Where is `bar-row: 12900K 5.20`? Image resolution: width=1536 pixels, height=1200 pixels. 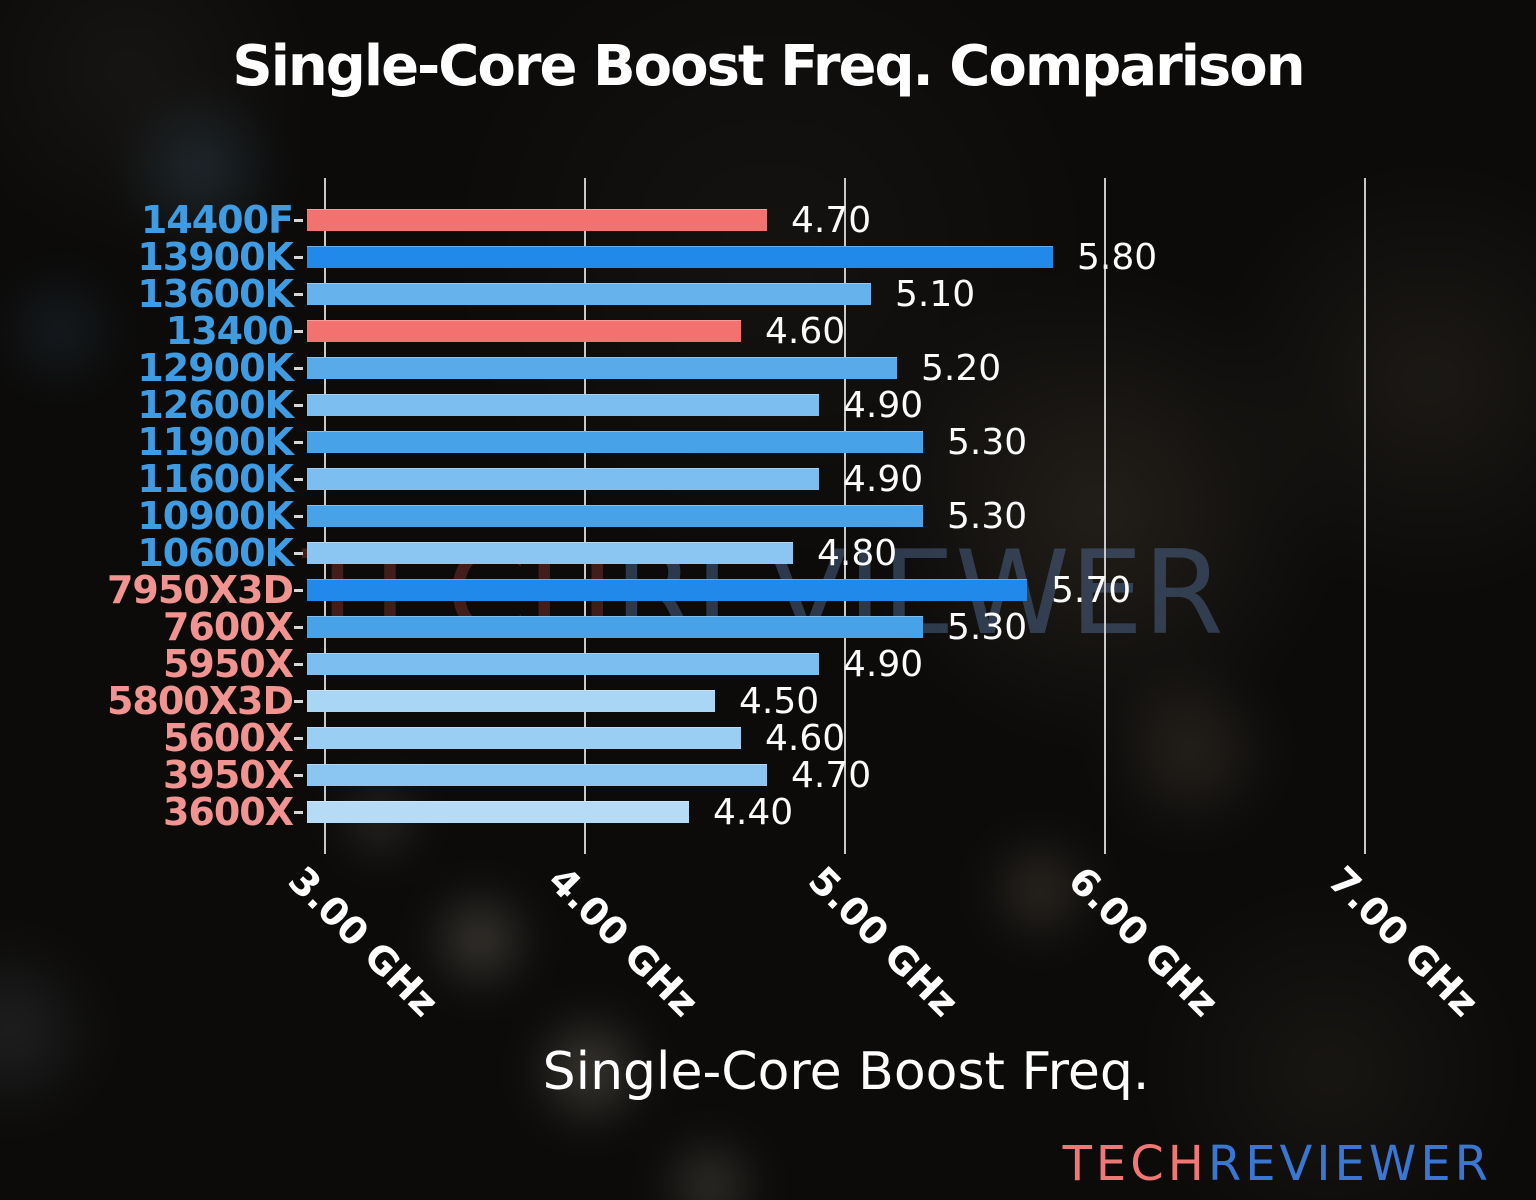 bar-row: 12900K 5.20 is located at coordinates (768, 368).